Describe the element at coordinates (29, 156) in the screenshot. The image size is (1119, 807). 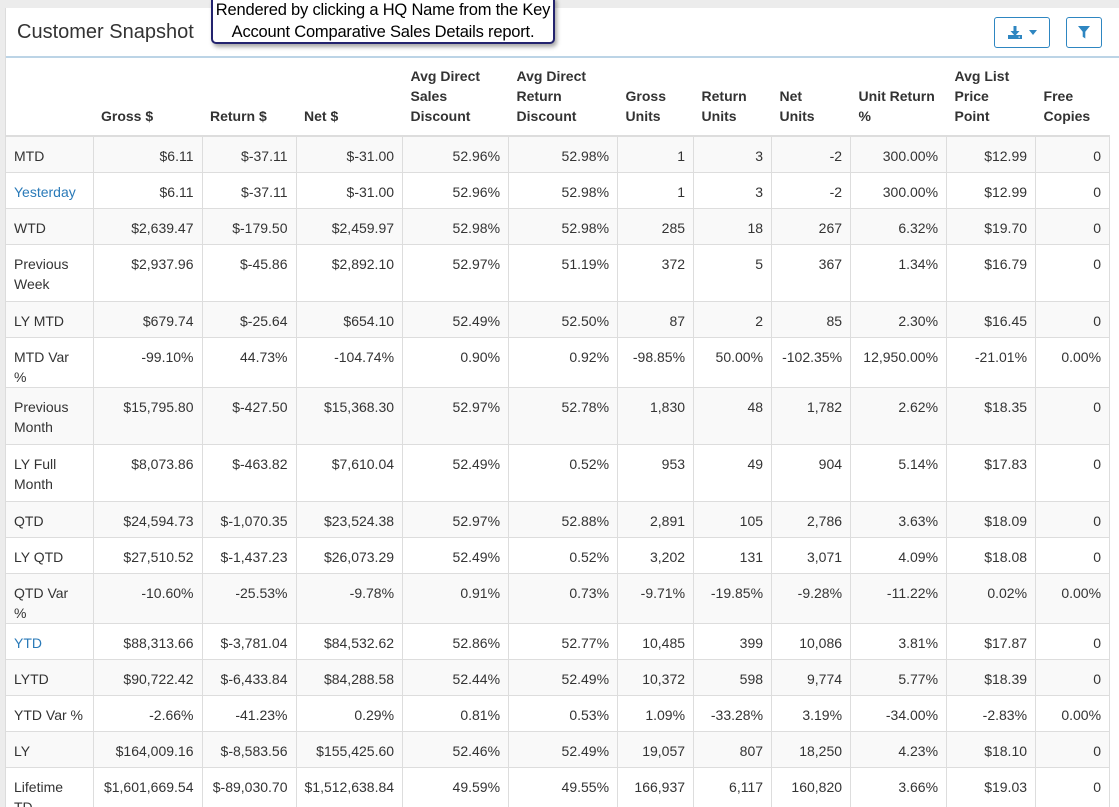
I see `row-label-text: MTD` at that location.